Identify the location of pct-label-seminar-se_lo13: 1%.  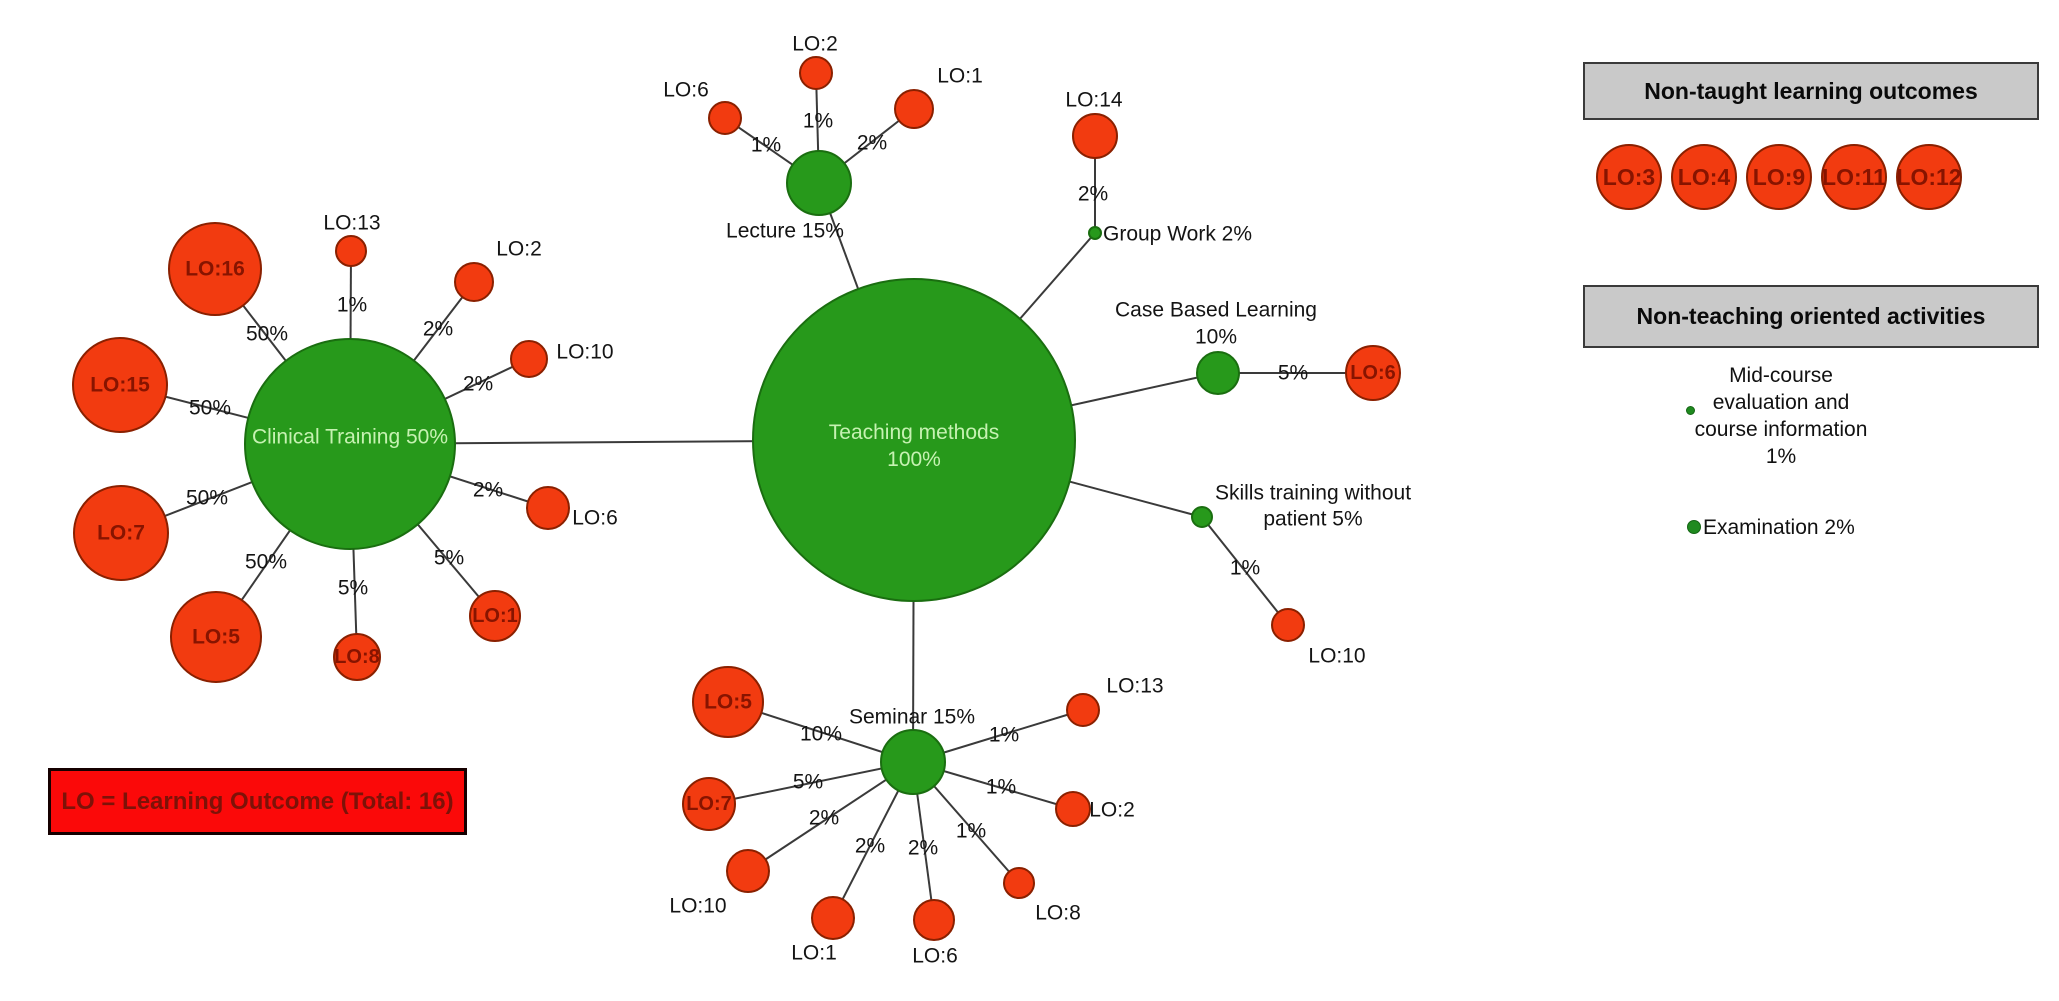
(1004, 735).